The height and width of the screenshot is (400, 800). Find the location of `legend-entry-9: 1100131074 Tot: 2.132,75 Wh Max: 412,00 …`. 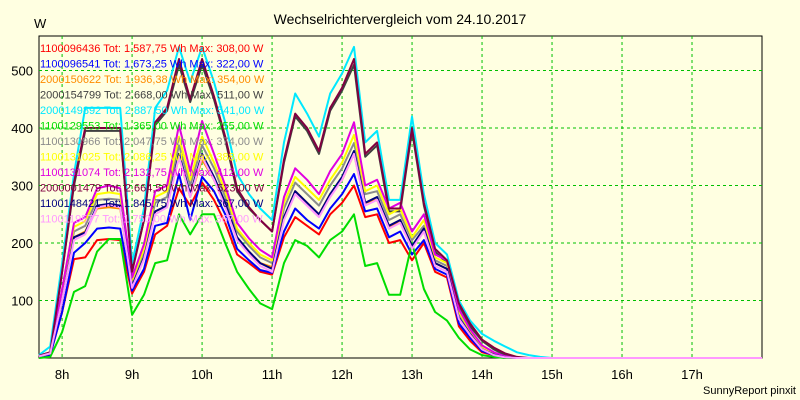

legend-entry-9: 1100131074 Tot: 2.132,75 Wh Max: 412,00 … is located at coordinates (152, 173).